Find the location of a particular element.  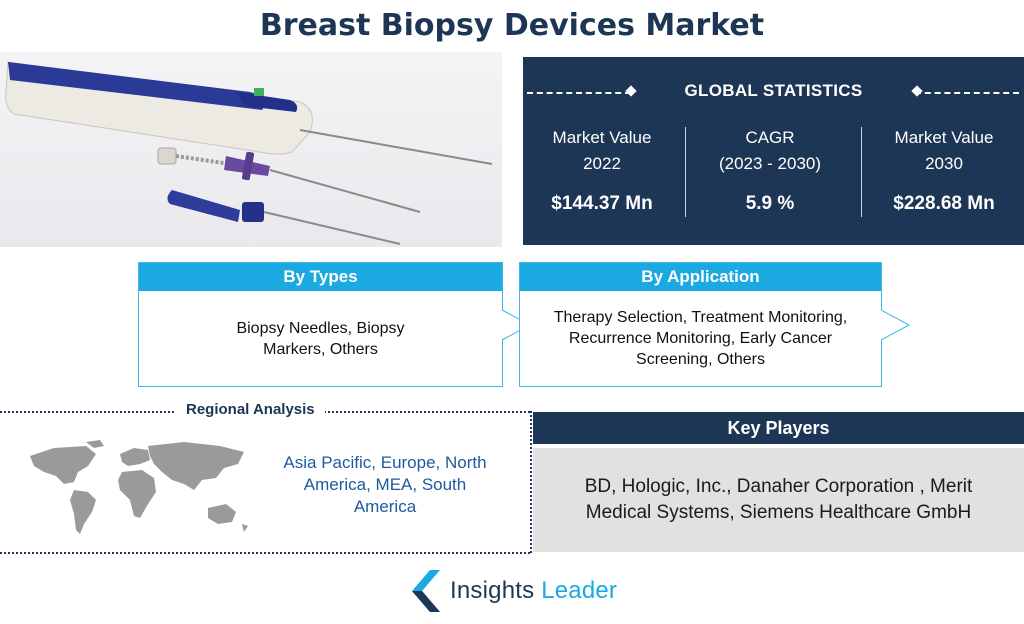

stat-value: $144.37 Mn is located at coordinates (602, 203).